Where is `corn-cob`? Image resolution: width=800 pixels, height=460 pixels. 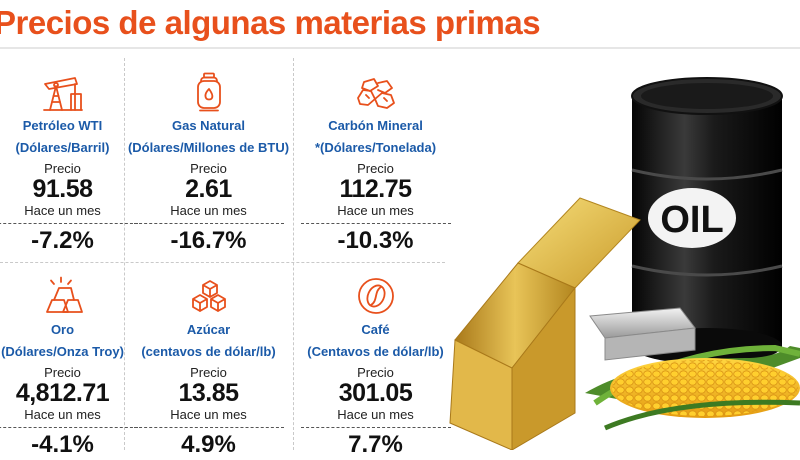
corn-cob is located at coordinates (692, 387).